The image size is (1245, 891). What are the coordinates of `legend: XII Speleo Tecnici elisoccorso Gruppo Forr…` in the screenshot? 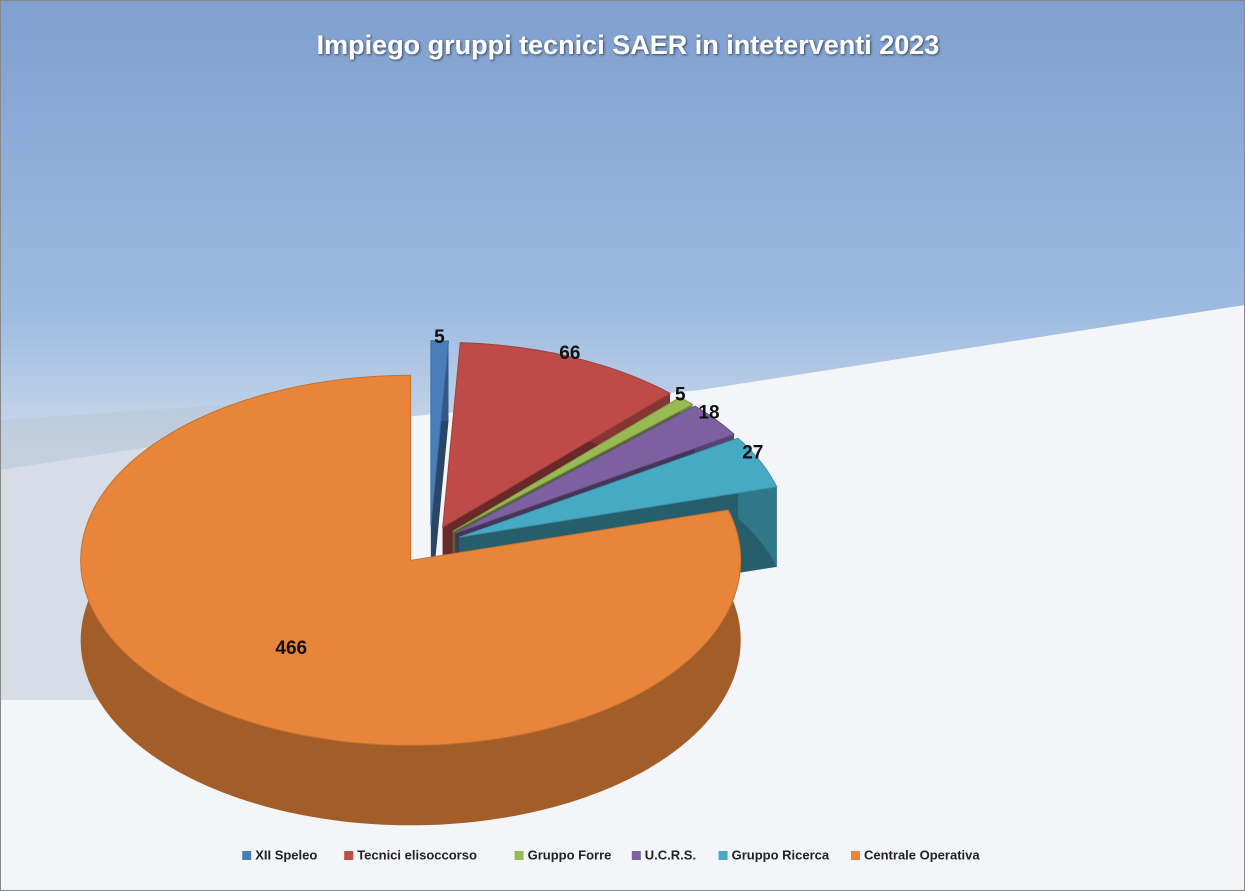 It's located at (611, 854).